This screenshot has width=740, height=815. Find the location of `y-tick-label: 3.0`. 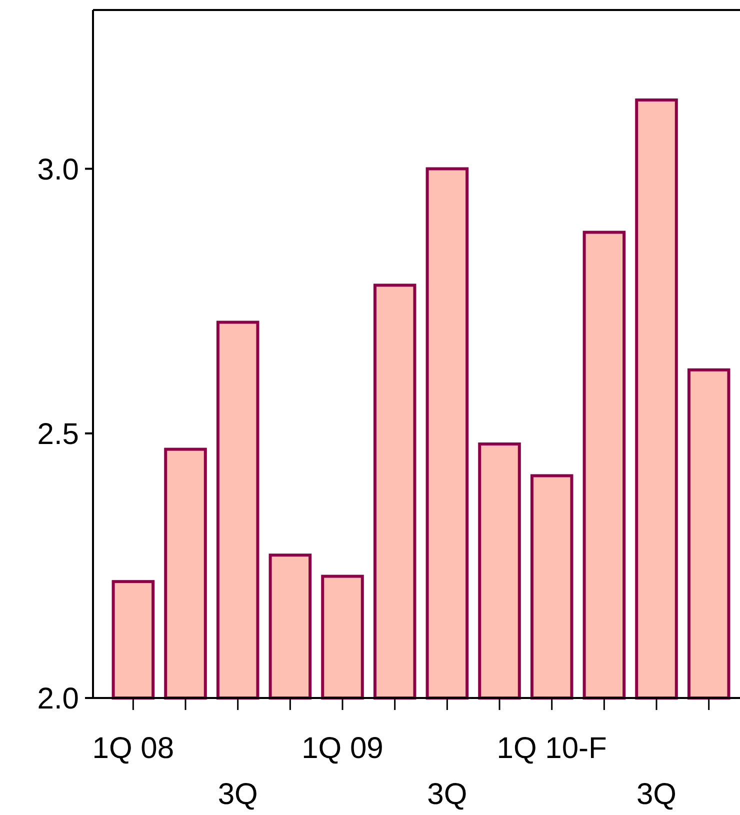

y-tick-label: 3.0 is located at coordinates (58, 169).